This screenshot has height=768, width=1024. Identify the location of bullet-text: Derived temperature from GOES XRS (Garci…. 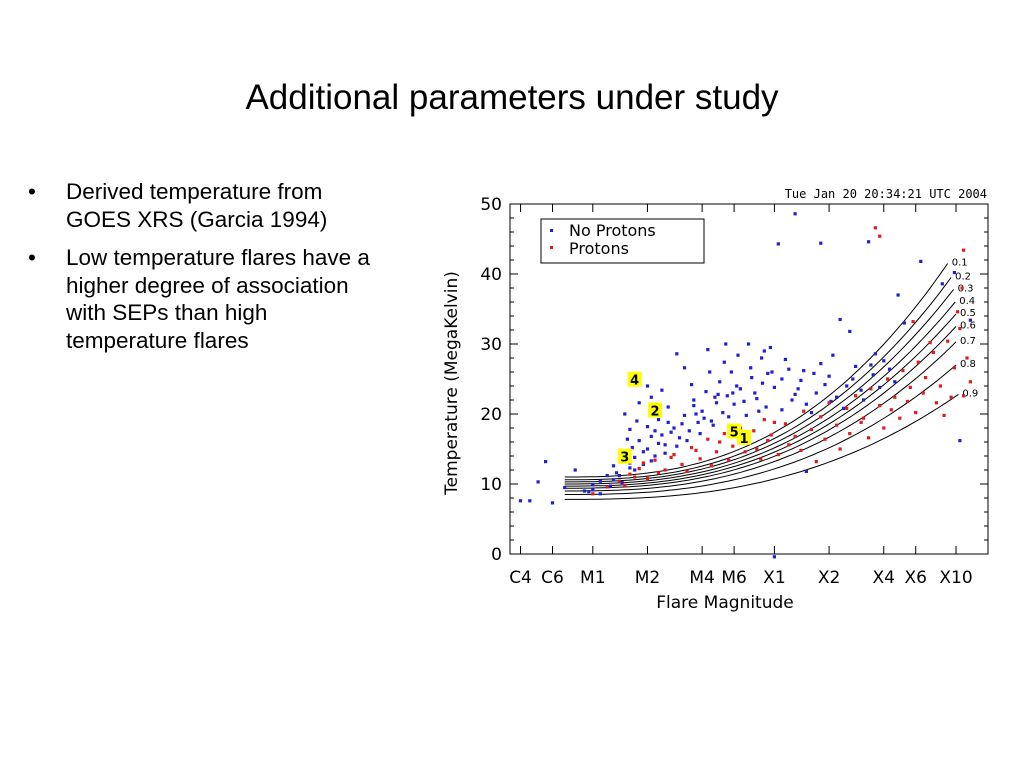
(197, 205).